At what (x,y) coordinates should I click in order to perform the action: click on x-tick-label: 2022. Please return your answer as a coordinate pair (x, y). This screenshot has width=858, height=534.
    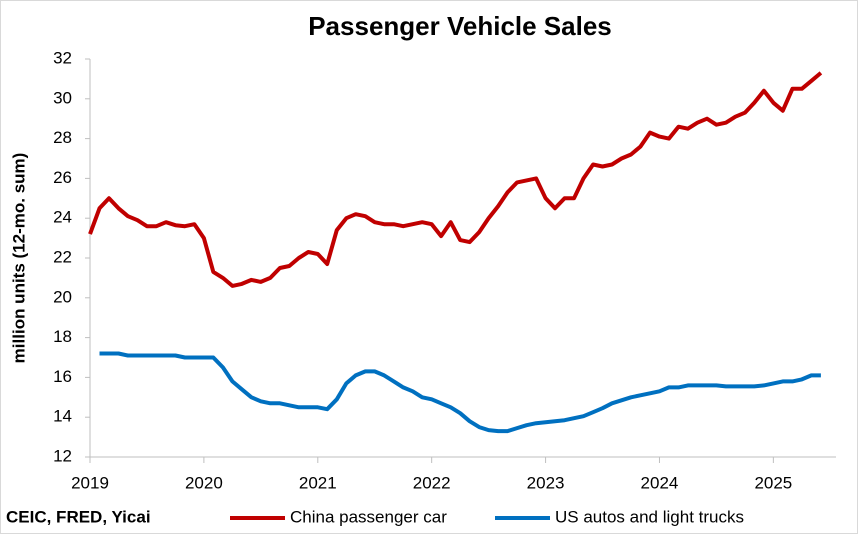
    Looking at the image, I should click on (432, 482).